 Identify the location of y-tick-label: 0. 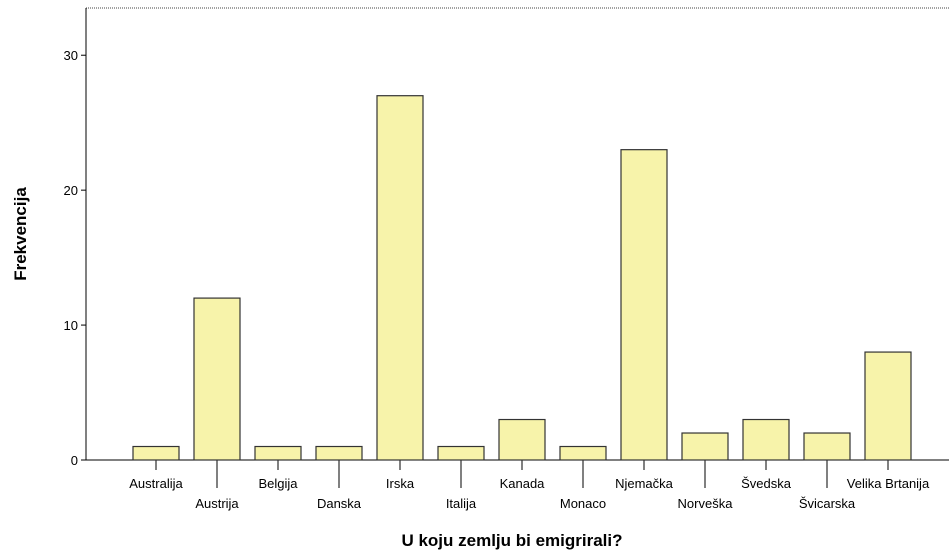
(74, 460).